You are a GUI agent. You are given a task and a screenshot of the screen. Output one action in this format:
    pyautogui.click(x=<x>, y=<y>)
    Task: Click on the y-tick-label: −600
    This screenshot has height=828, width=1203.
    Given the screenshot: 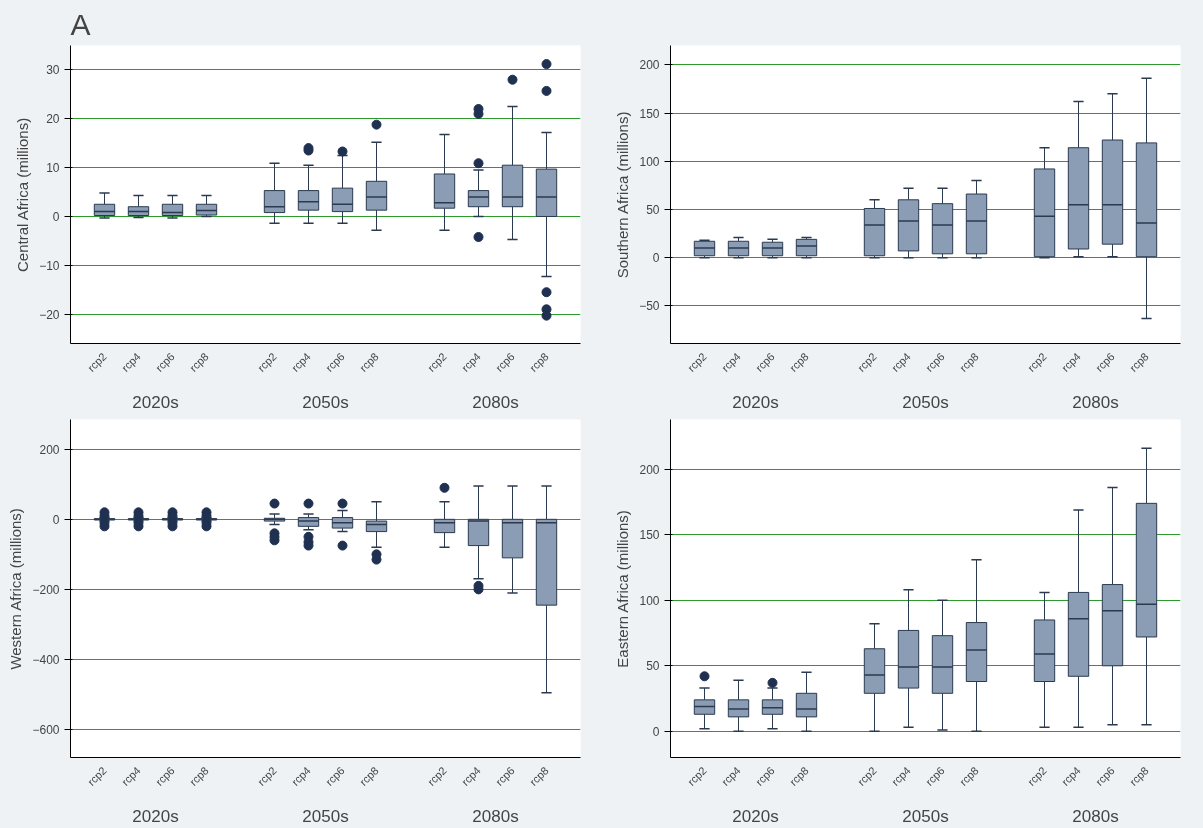 What is the action you would take?
    pyautogui.click(x=46, y=729)
    